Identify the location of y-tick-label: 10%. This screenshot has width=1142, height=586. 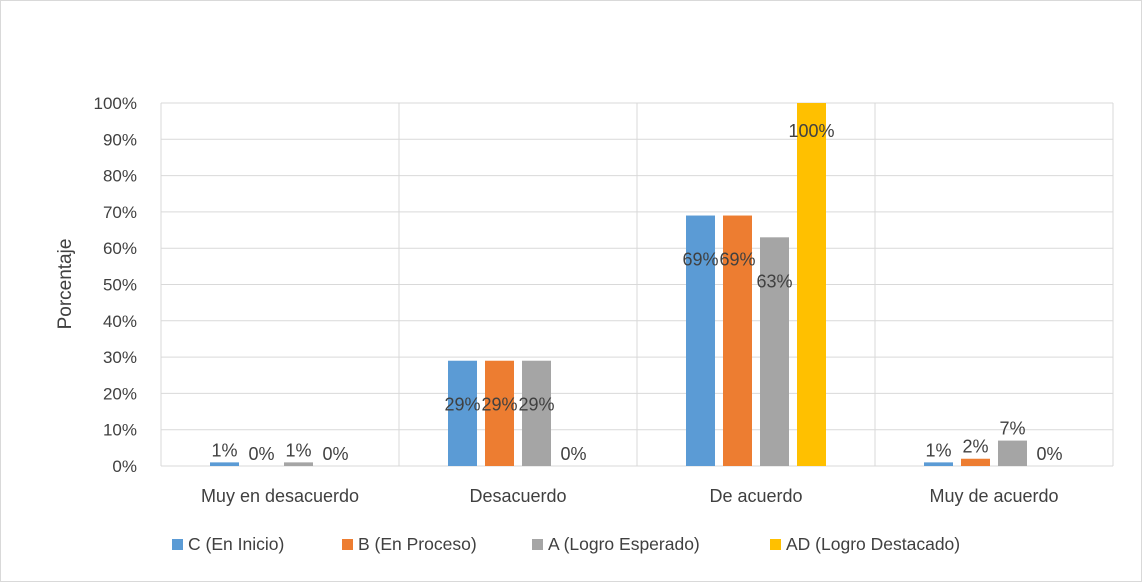
(120, 430).